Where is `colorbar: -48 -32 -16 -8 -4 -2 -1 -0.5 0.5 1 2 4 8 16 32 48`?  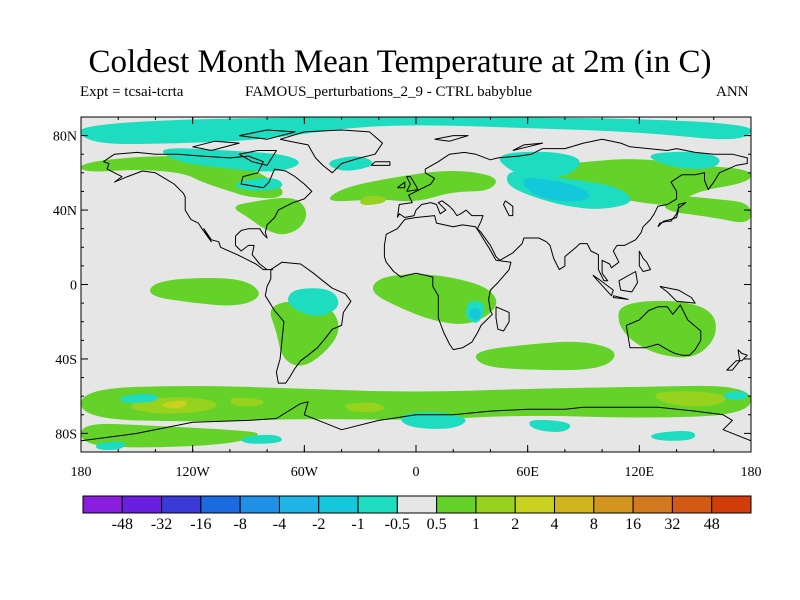
colorbar: -48 -32 -16 -8 -4 -2 -1 -0.5 0.5 1 2 4 8 16 32 48 is located at coordinates (417, 514).